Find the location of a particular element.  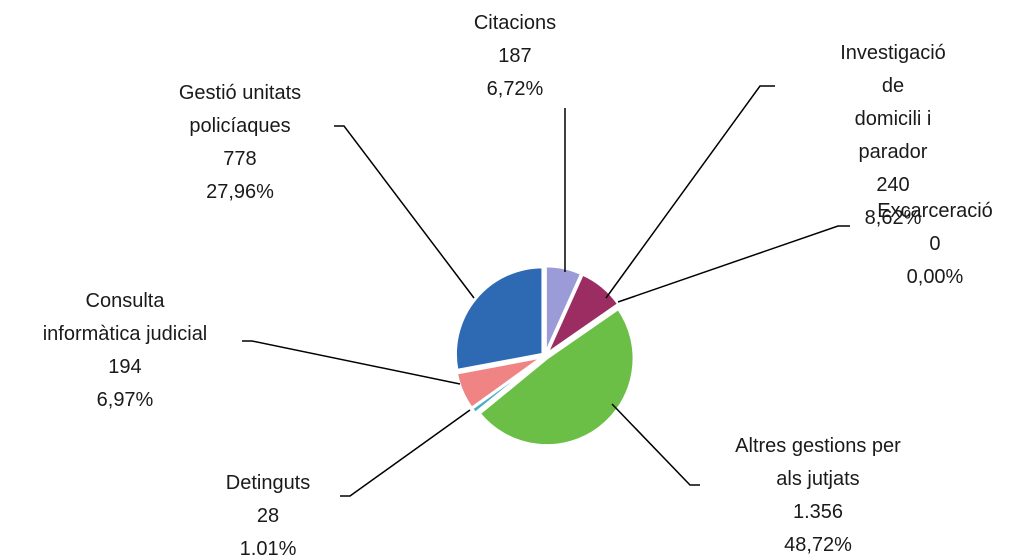

category-label: Excarceració is located at coordinates (935, 211).